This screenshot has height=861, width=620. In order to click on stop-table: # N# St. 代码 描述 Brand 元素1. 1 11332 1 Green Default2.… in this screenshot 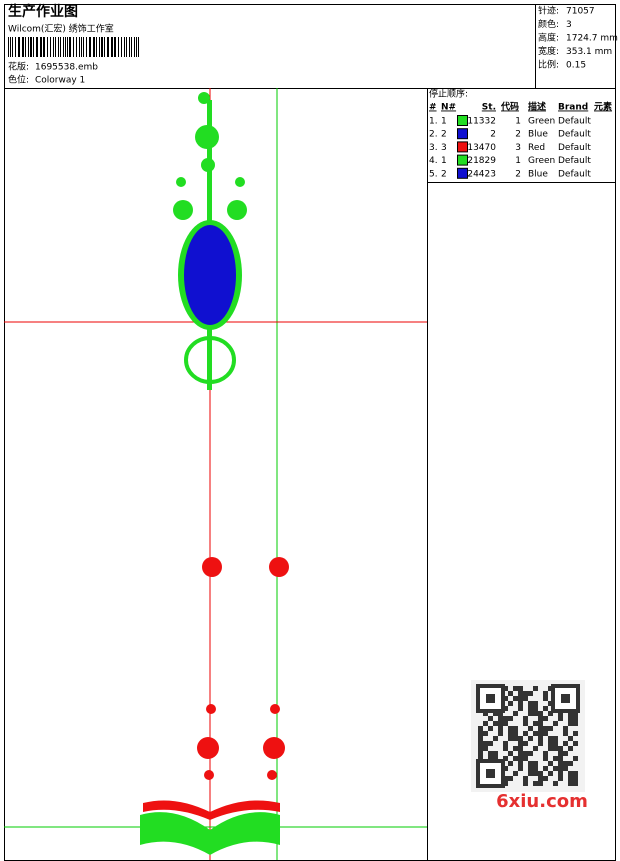, I will do `click(520, 140)`.